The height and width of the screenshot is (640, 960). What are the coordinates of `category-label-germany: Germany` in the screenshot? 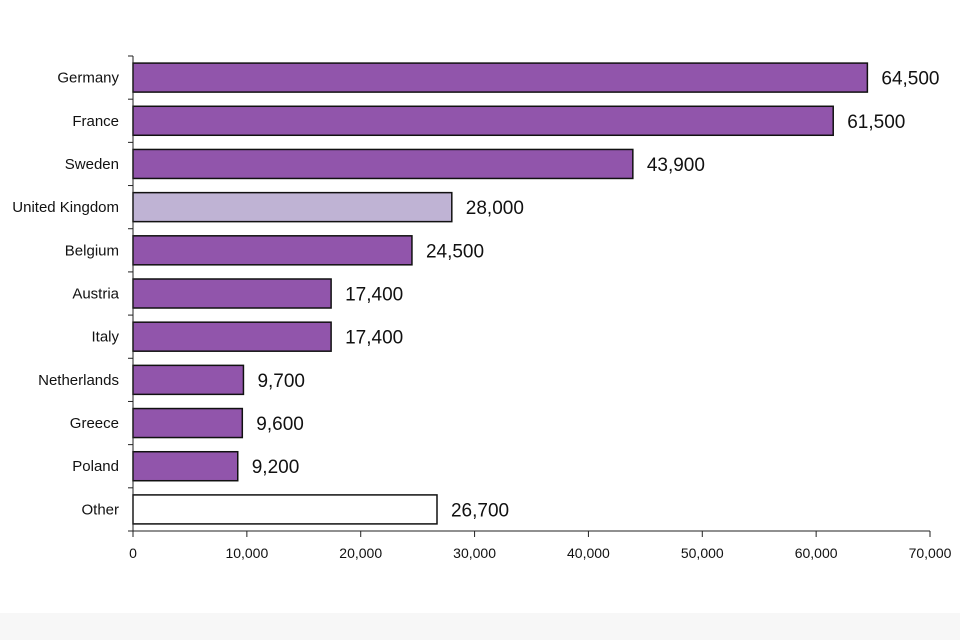 It's located at (88, 78).